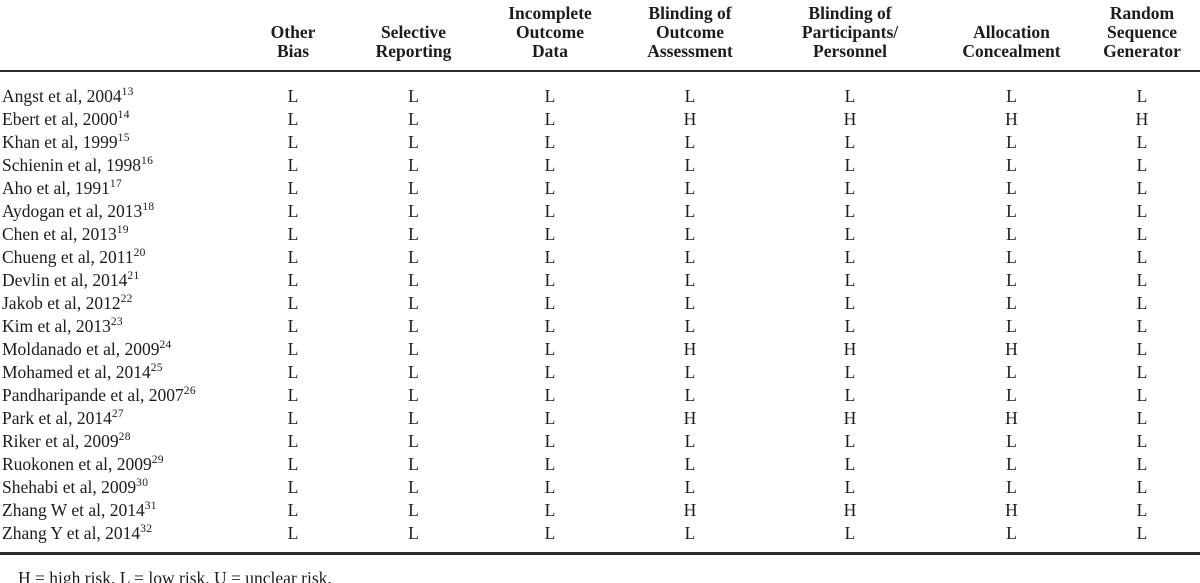  Describe the element at coordinates (116, 184) in the screenshot. I see `reference-superscript: 17` at that location.